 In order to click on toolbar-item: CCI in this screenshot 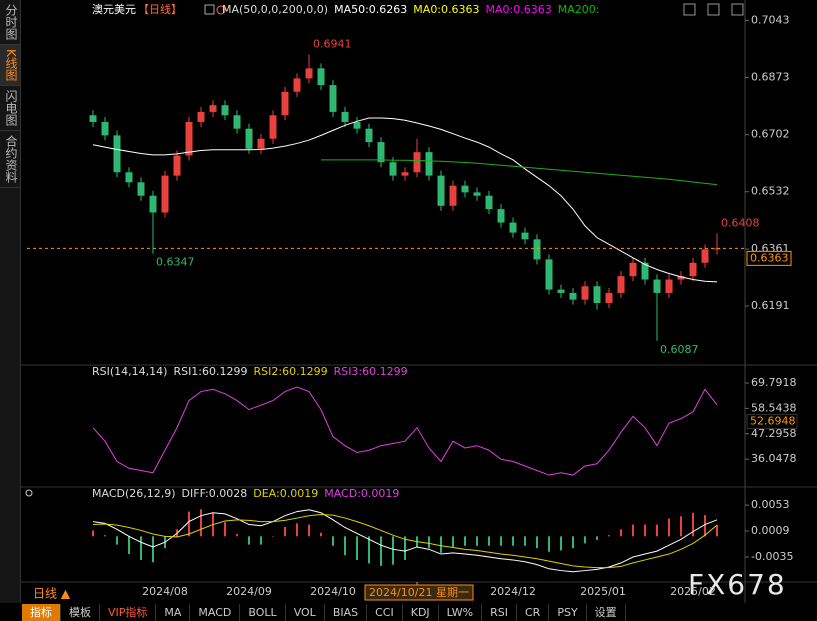, I will do `click(385, 612)`.